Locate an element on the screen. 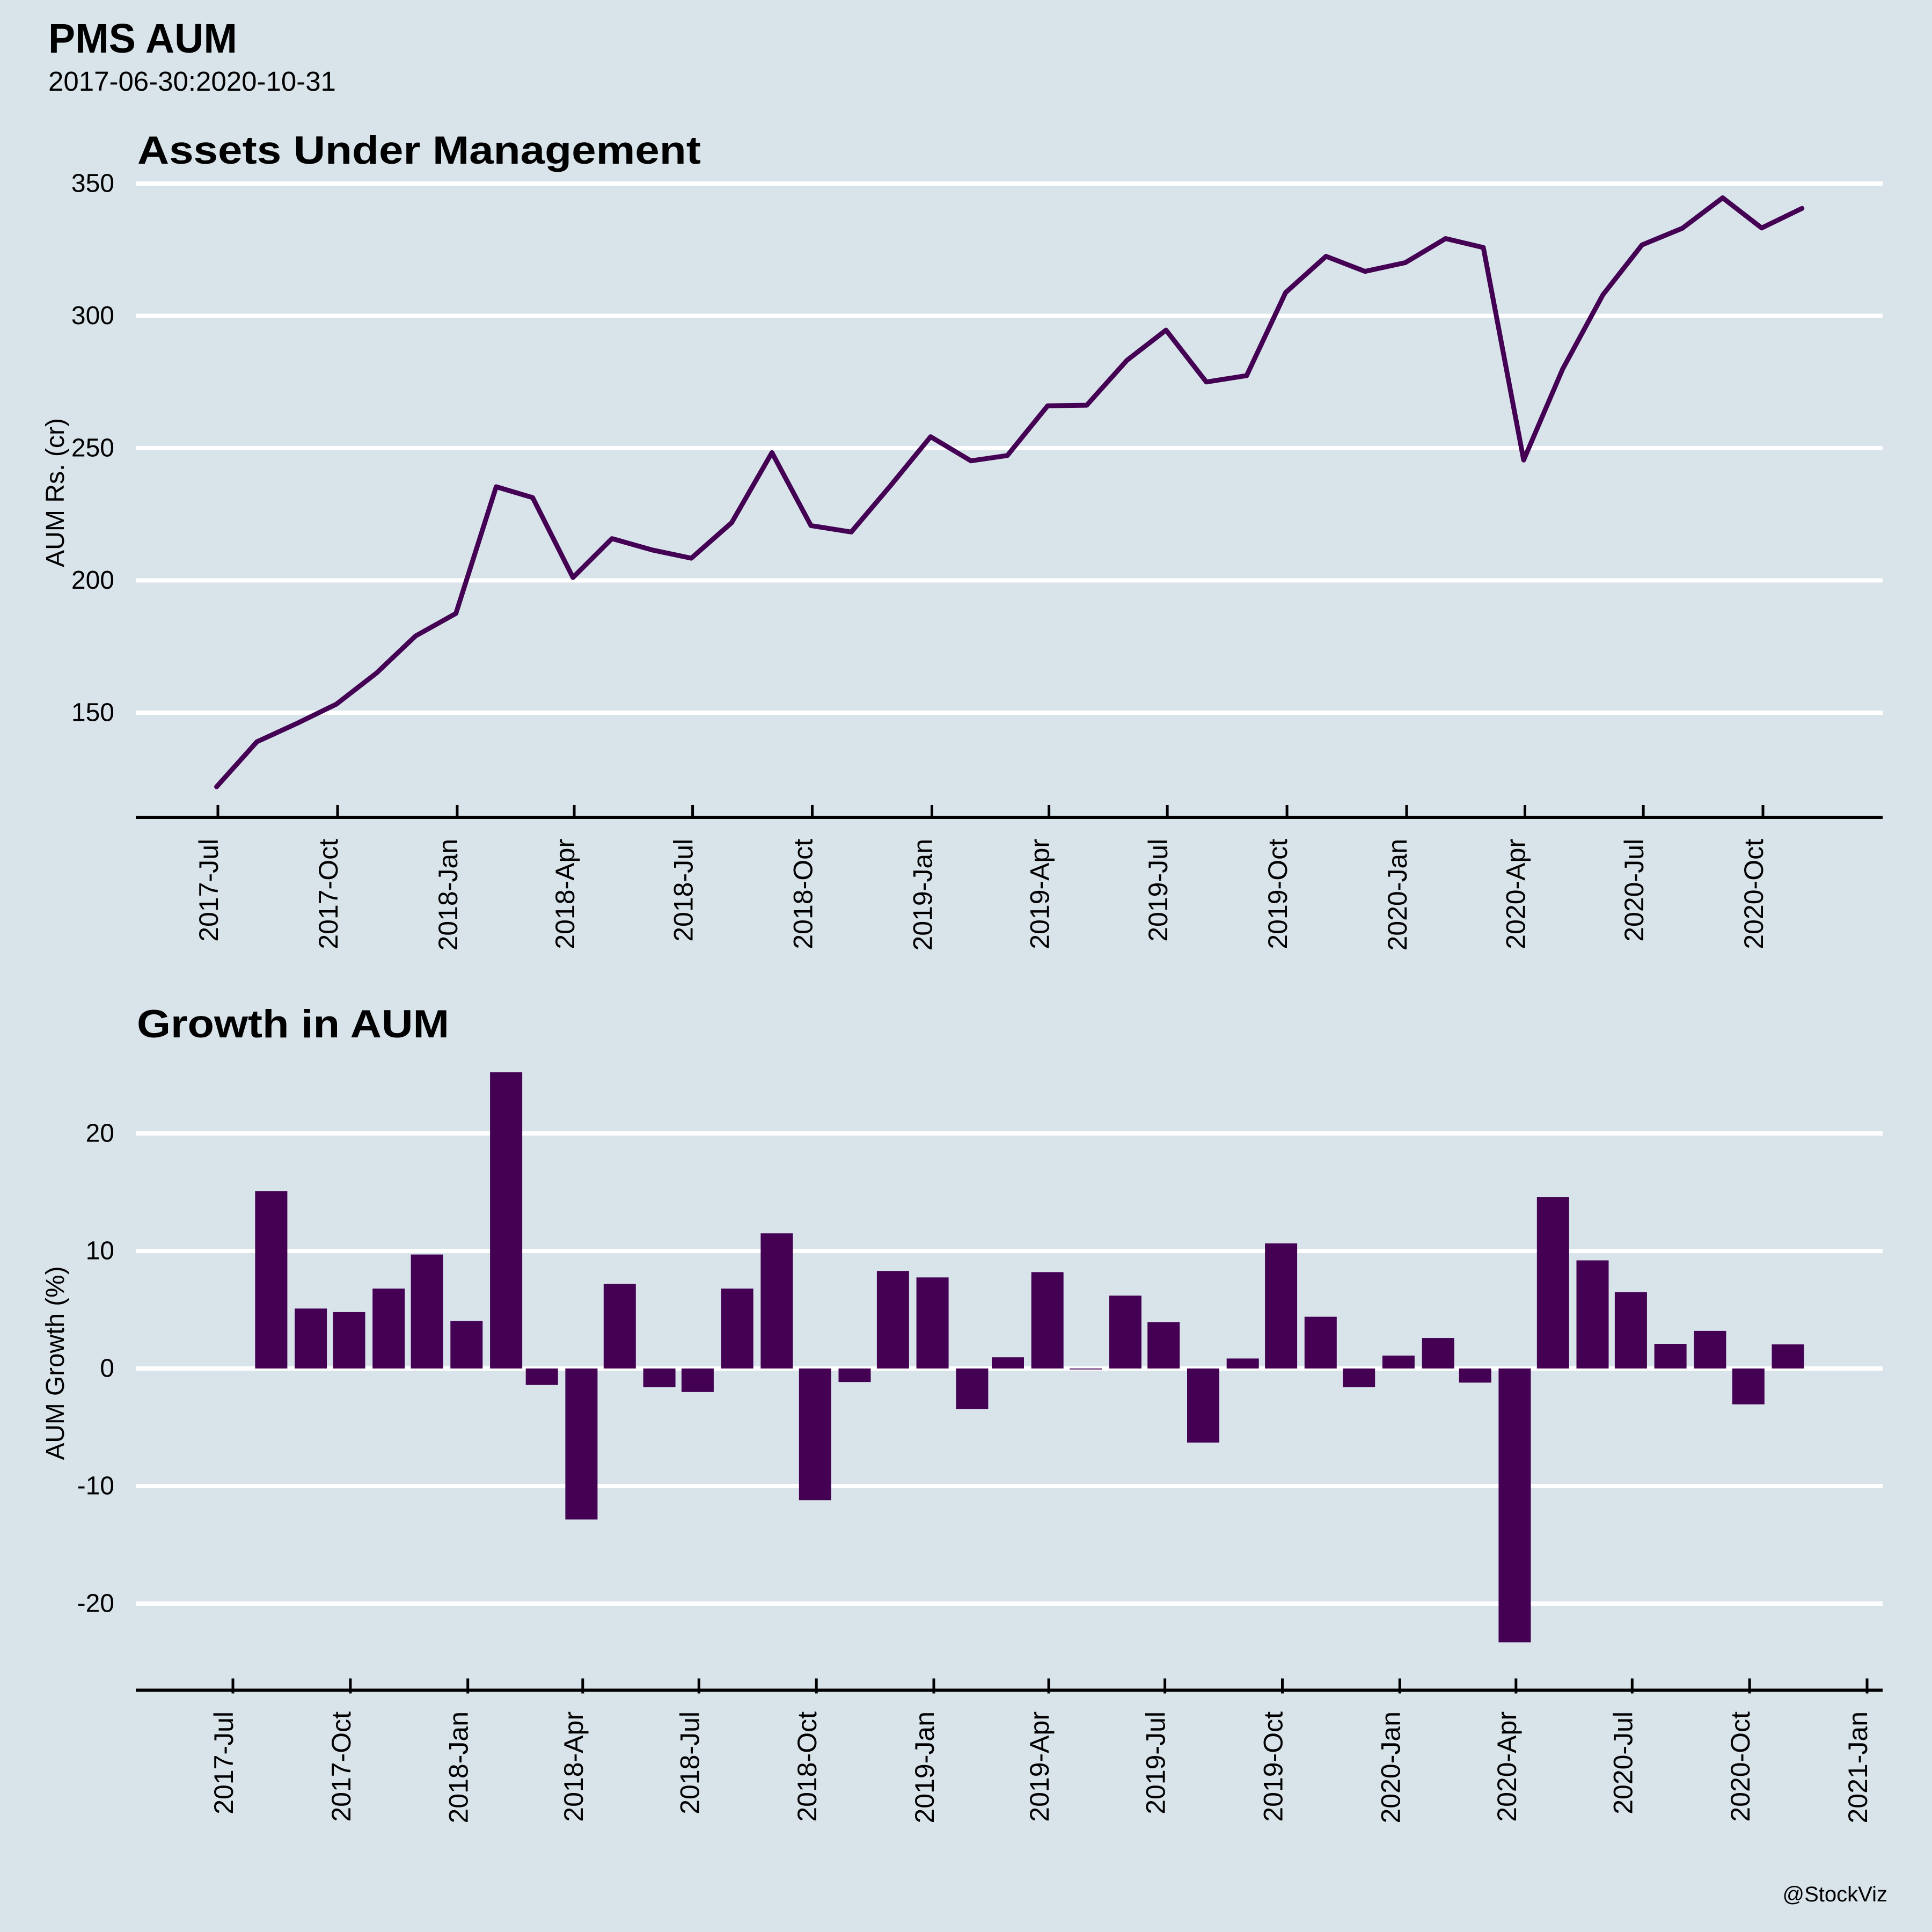 This screenshot has width=1932, height=1932. svg-text: Assets Under Management is located at coordinates (419, 150).